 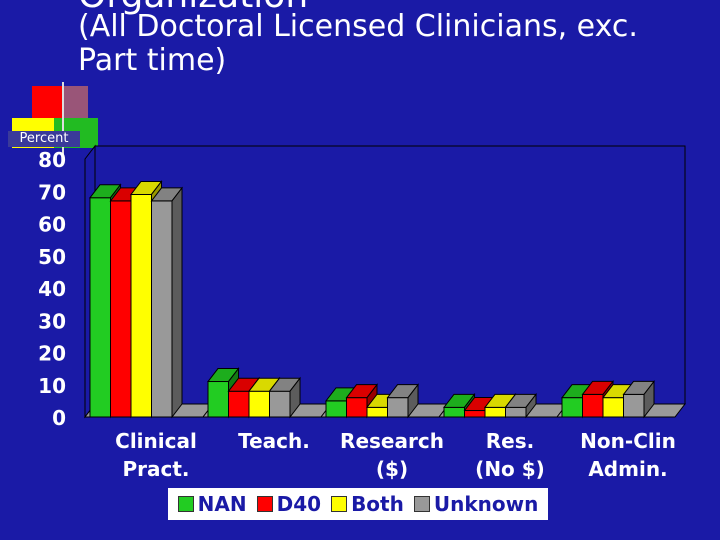 What do you see at coordinates (510, 441) in the screenshot?
I see `x-category-label: Res.` at bounding box center [510, 441].